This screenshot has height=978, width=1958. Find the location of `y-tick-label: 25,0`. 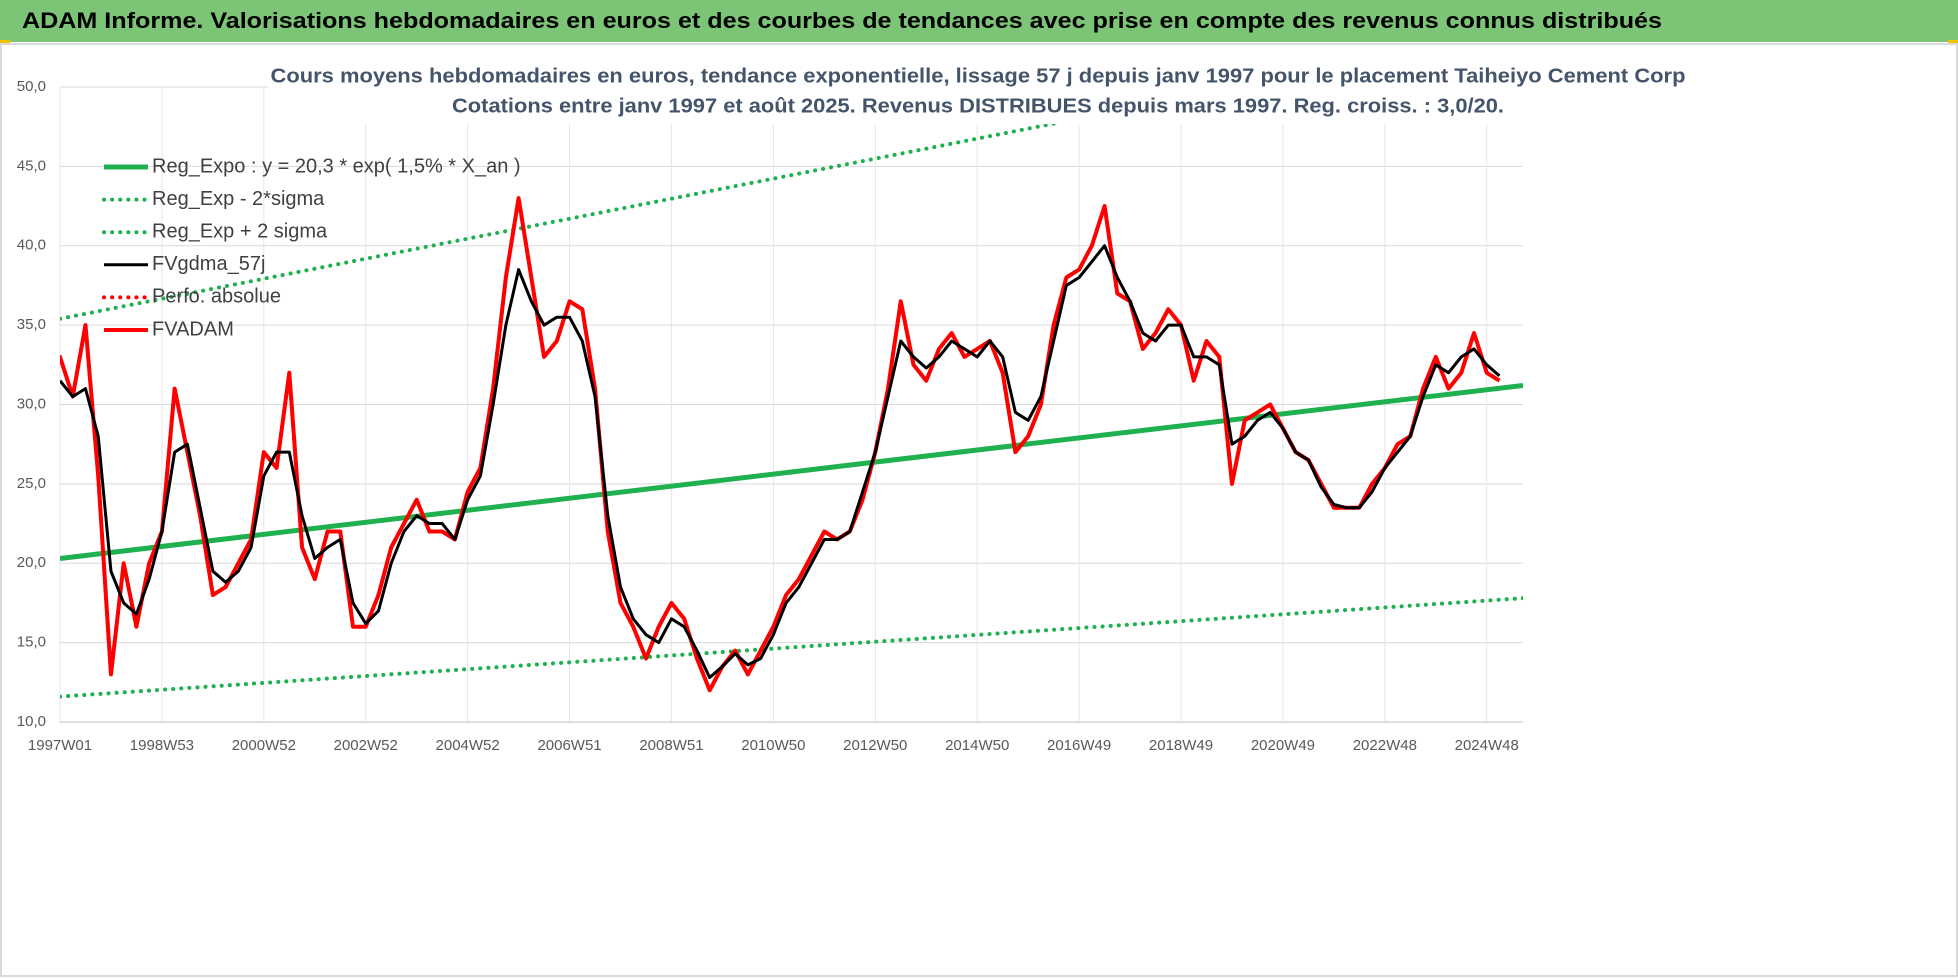

y-tick-label: 25,0 is located at coordinates (31, 483).